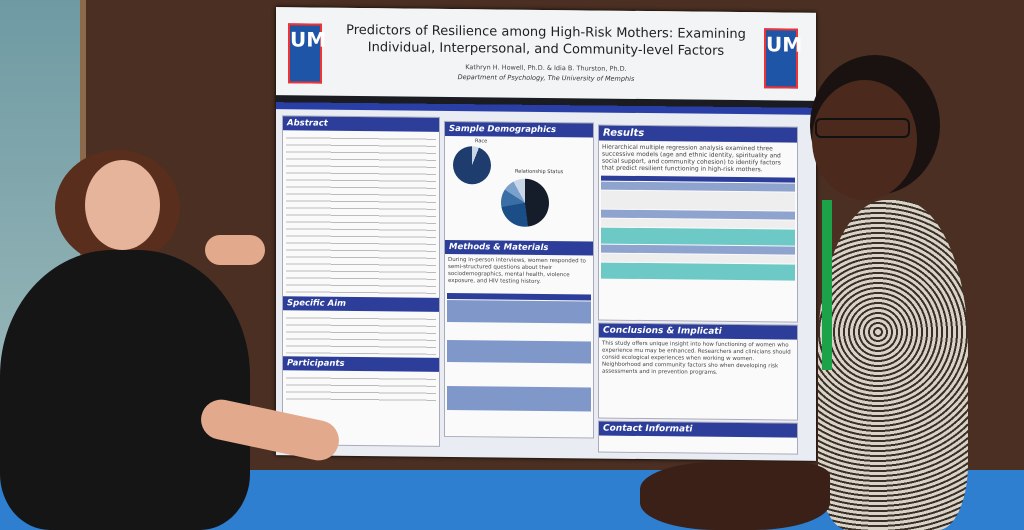  What do you see at coordinates (361, 334) in the screenshot?
I see `specific-aim-text` at bounding box center [361, 334].